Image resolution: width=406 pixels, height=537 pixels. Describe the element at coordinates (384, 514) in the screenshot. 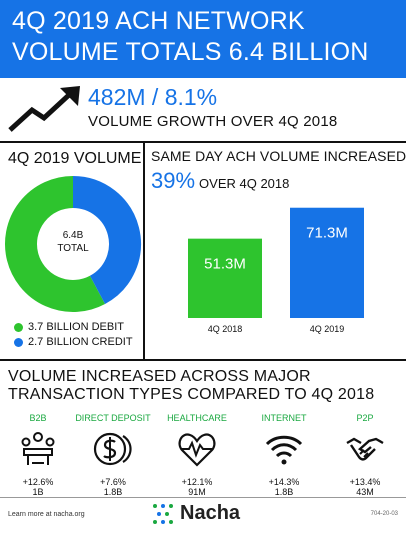

I see `document-code: 704-20-03` at that location.